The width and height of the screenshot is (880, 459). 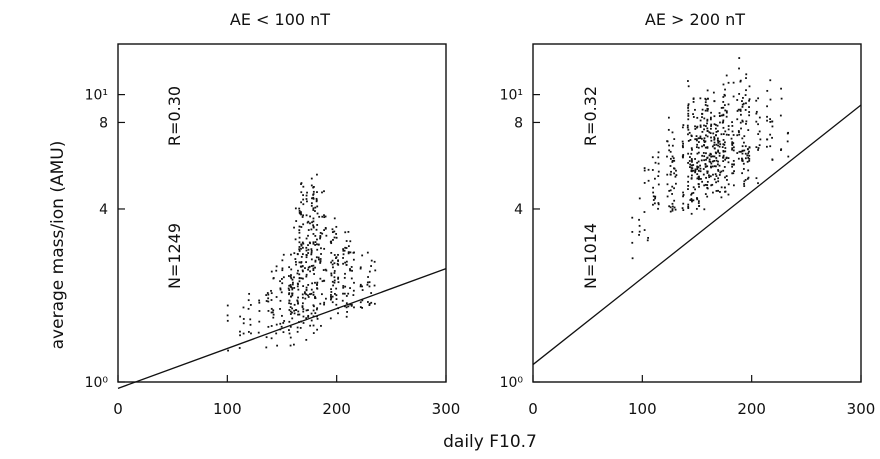 I want to click on y-tick-label: 10⁰, so click(x=512, y=383).